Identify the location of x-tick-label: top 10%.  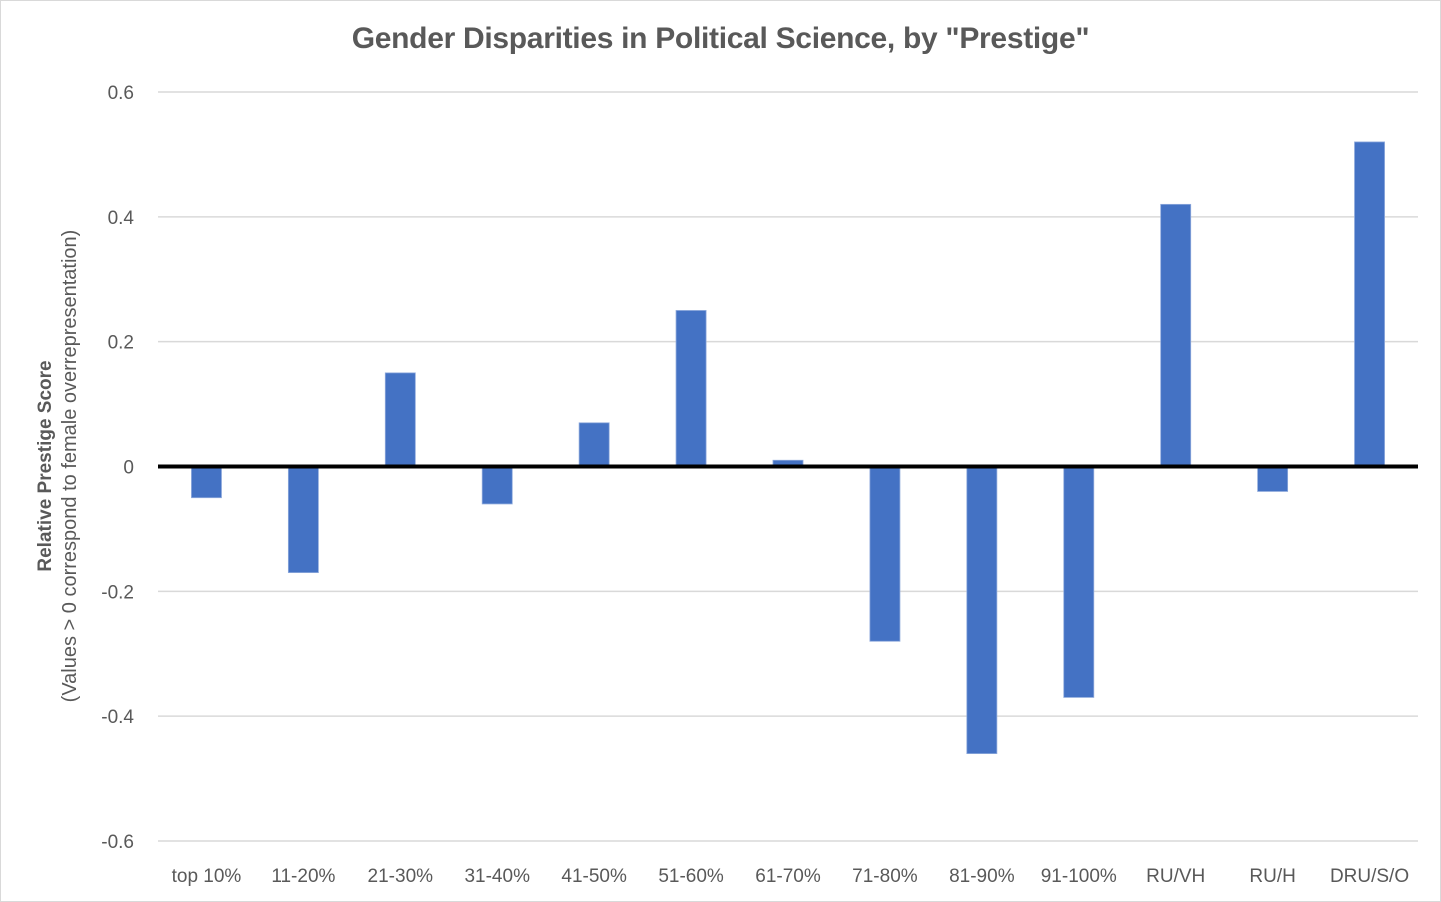
(207, 876).